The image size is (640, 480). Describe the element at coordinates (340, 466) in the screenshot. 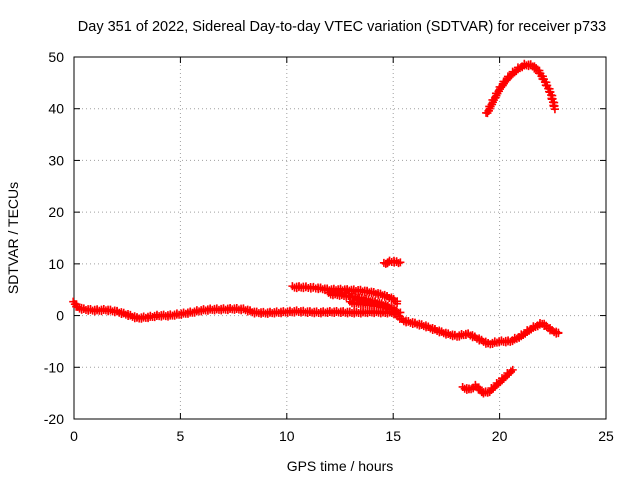

I see `x-axis-label: GPS time / hours` at that location.